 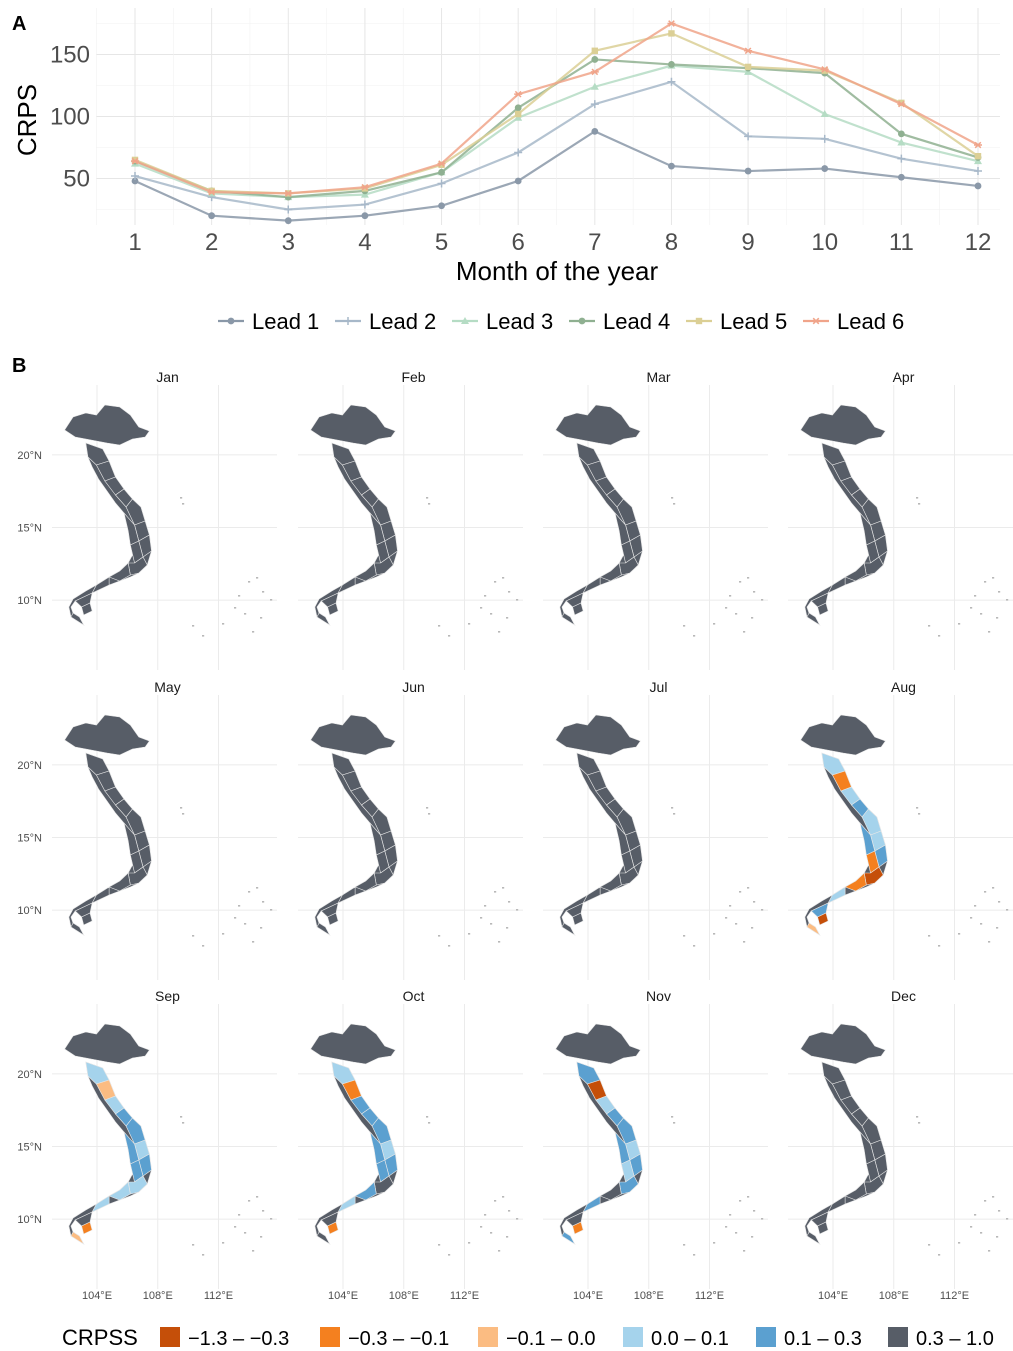 What do you see at coordinates (97, 1296) in the screenshot?
I see `longitude-label: 104°E` at bounding box center [97, 1296].